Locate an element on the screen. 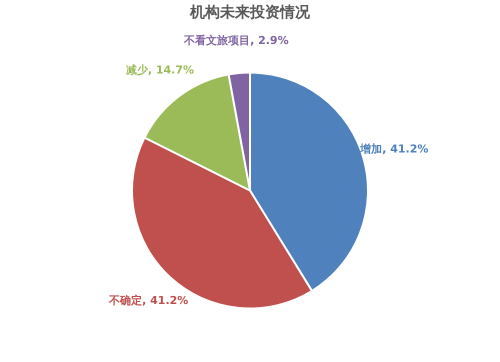  slice-label: 不看文旅项目, 2.9% is located at coordinates (236, 41).